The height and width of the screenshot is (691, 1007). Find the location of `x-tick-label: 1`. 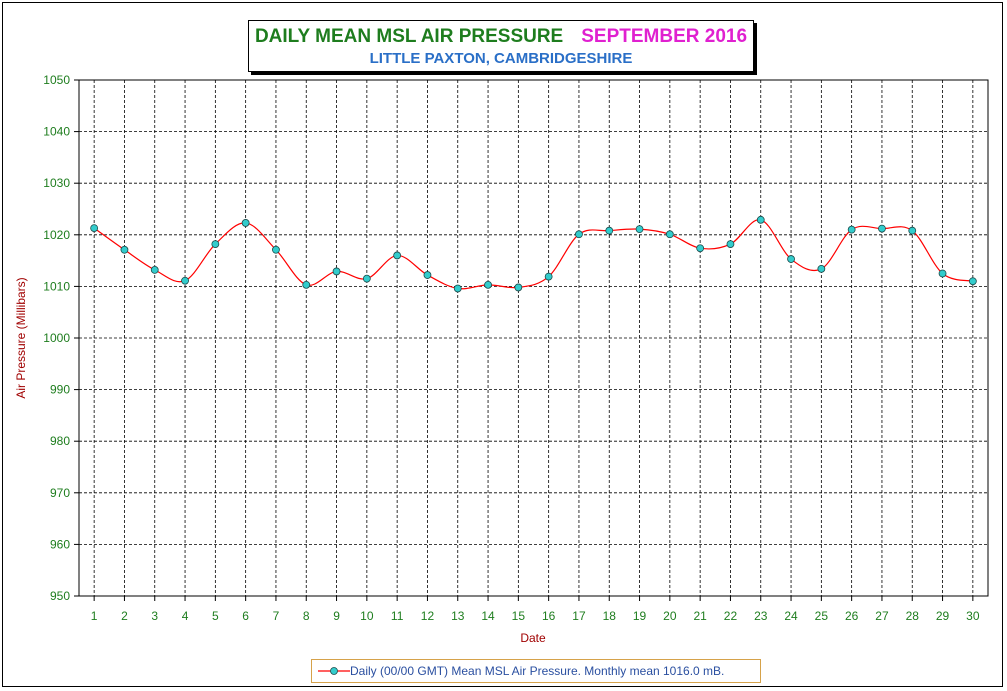

x-tick-label: 1 is located at coordinates (94, 616).